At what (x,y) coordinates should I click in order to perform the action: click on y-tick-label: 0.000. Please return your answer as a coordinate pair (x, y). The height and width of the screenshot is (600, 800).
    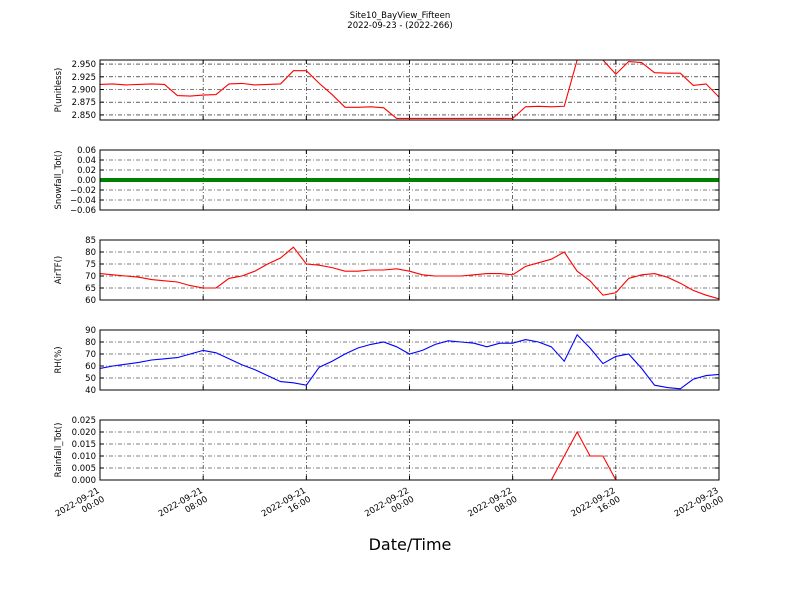
    Looking at the image, I should click on (84, 481).